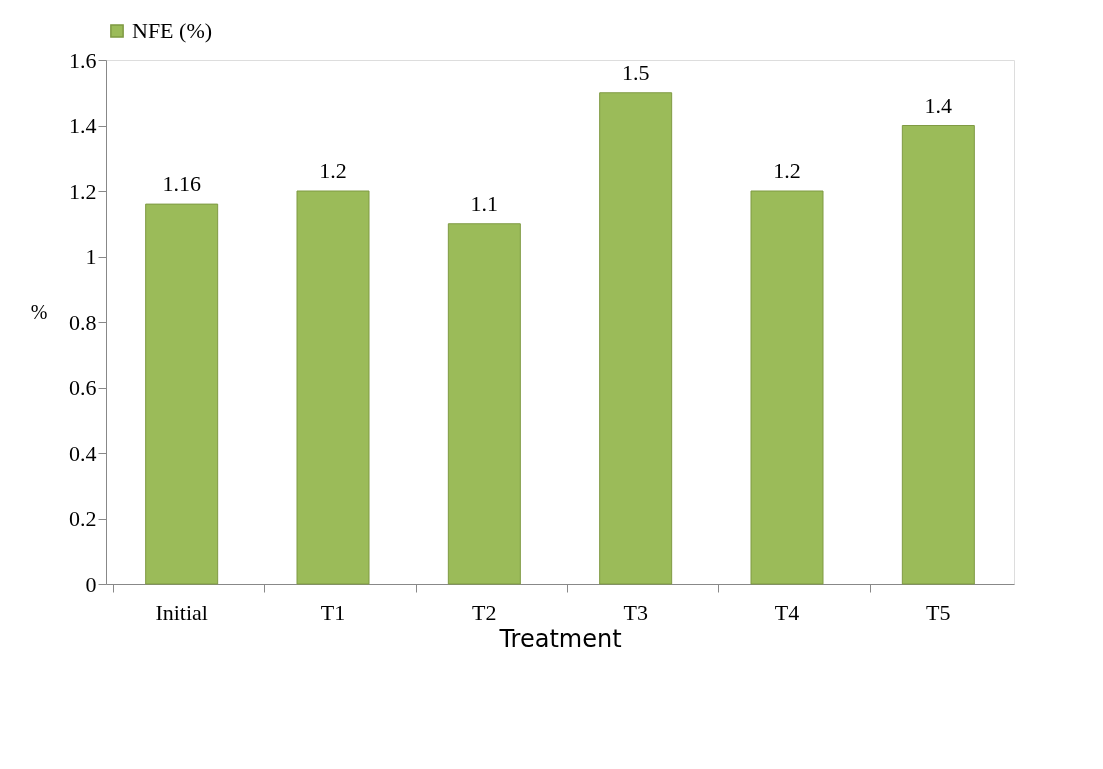 The image size is (1103, 769). Describe the element at coordinates (91, 256) in the screenshot. I see `y-tick-label: 1` at that location.